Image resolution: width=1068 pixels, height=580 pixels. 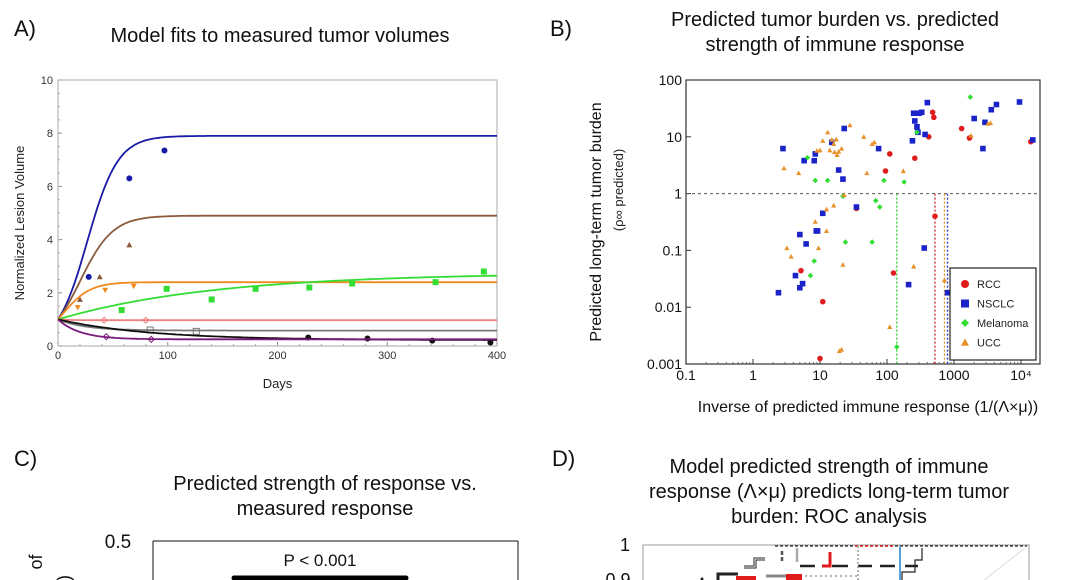 What do you see at coordinates (277, 325) in the screenshot?
I see `series-curve-gray` at bounding box center [277, 325].